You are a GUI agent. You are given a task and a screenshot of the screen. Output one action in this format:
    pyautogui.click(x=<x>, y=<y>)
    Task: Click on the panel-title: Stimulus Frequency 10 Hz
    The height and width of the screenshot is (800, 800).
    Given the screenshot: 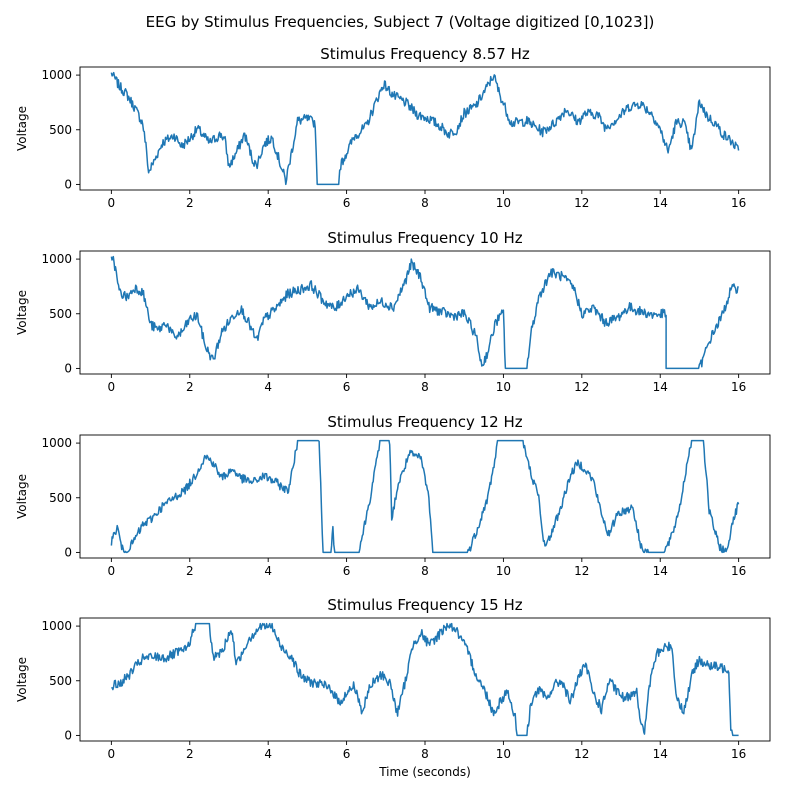 What is the action you would take?
    pyautogui.click(x=424, y=238)
    